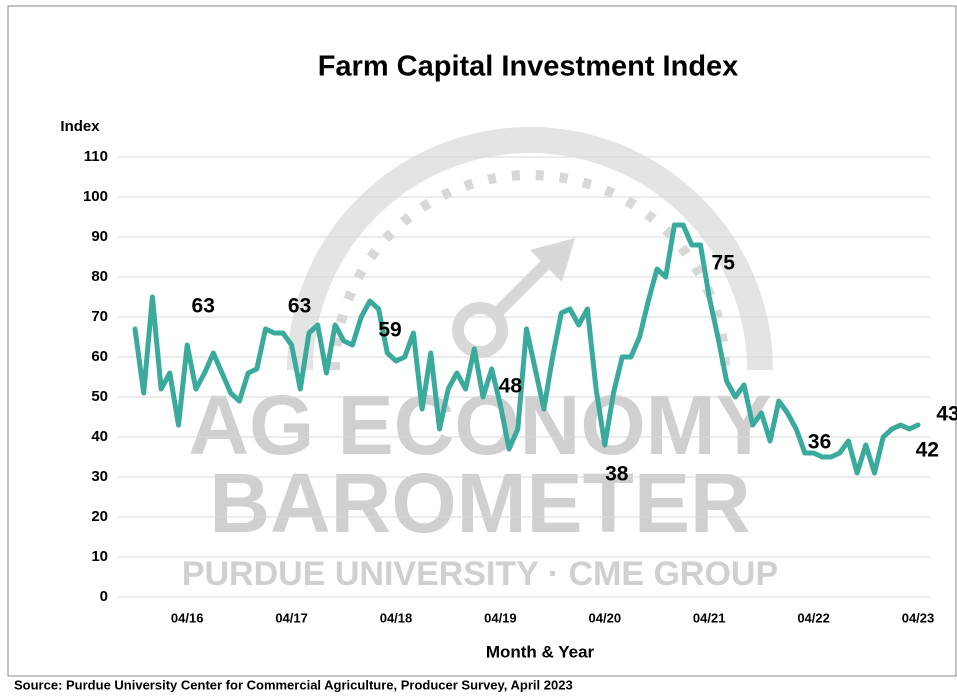  Describe the element at coordinates (99, 276) in the screenshot. I see `y-tick-label: 80` at that location.